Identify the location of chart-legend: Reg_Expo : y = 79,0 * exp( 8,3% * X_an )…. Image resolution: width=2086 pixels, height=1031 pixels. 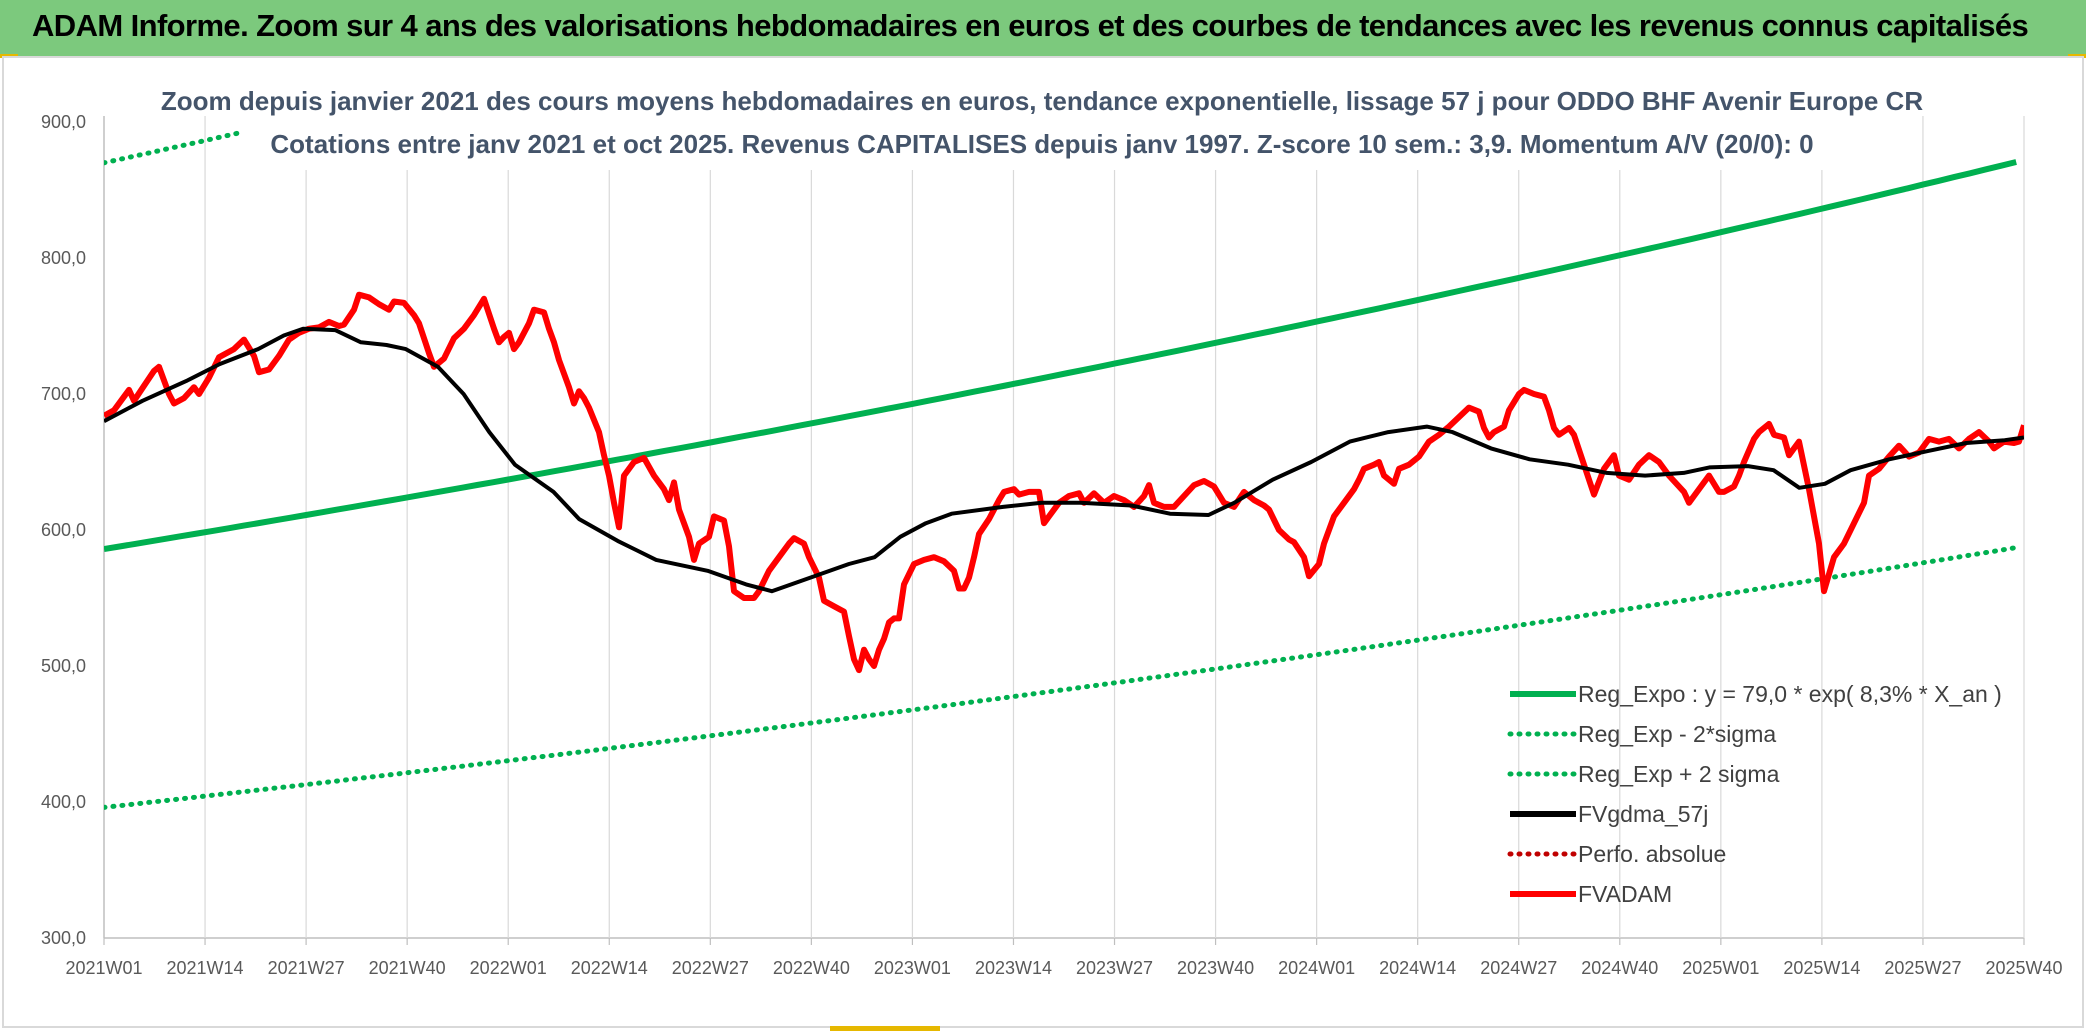
(1754, 794).